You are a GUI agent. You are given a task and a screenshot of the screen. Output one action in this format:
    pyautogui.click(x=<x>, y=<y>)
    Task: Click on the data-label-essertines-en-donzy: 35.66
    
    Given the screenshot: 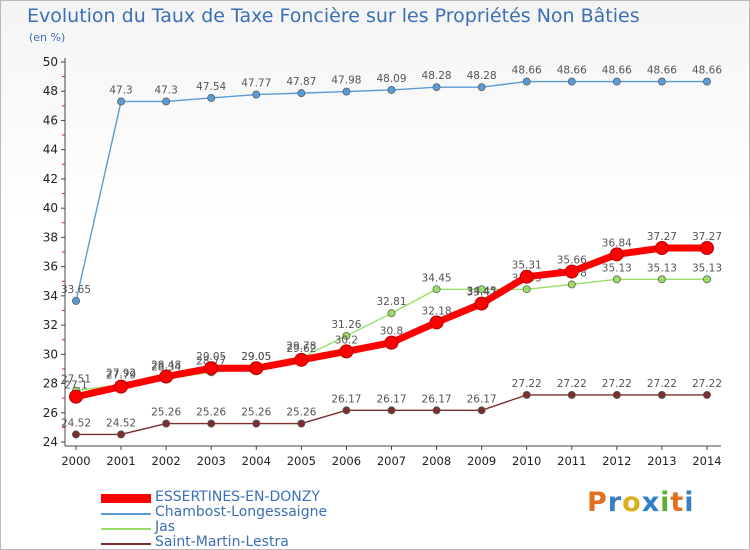 What is the action you would take?
    pyautogui.click(x=572, y=261)
    